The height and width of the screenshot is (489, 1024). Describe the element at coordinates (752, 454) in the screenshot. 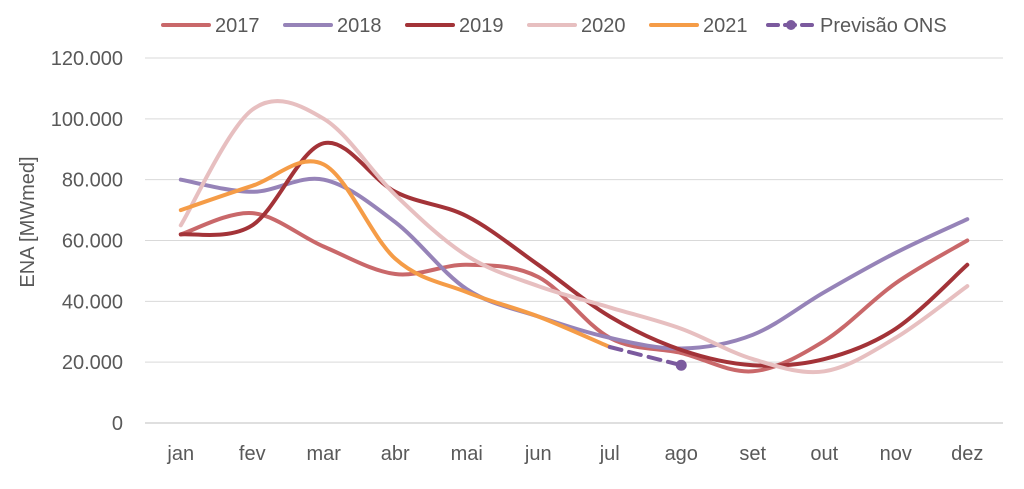

I see `x-tick-label: set` at that location.